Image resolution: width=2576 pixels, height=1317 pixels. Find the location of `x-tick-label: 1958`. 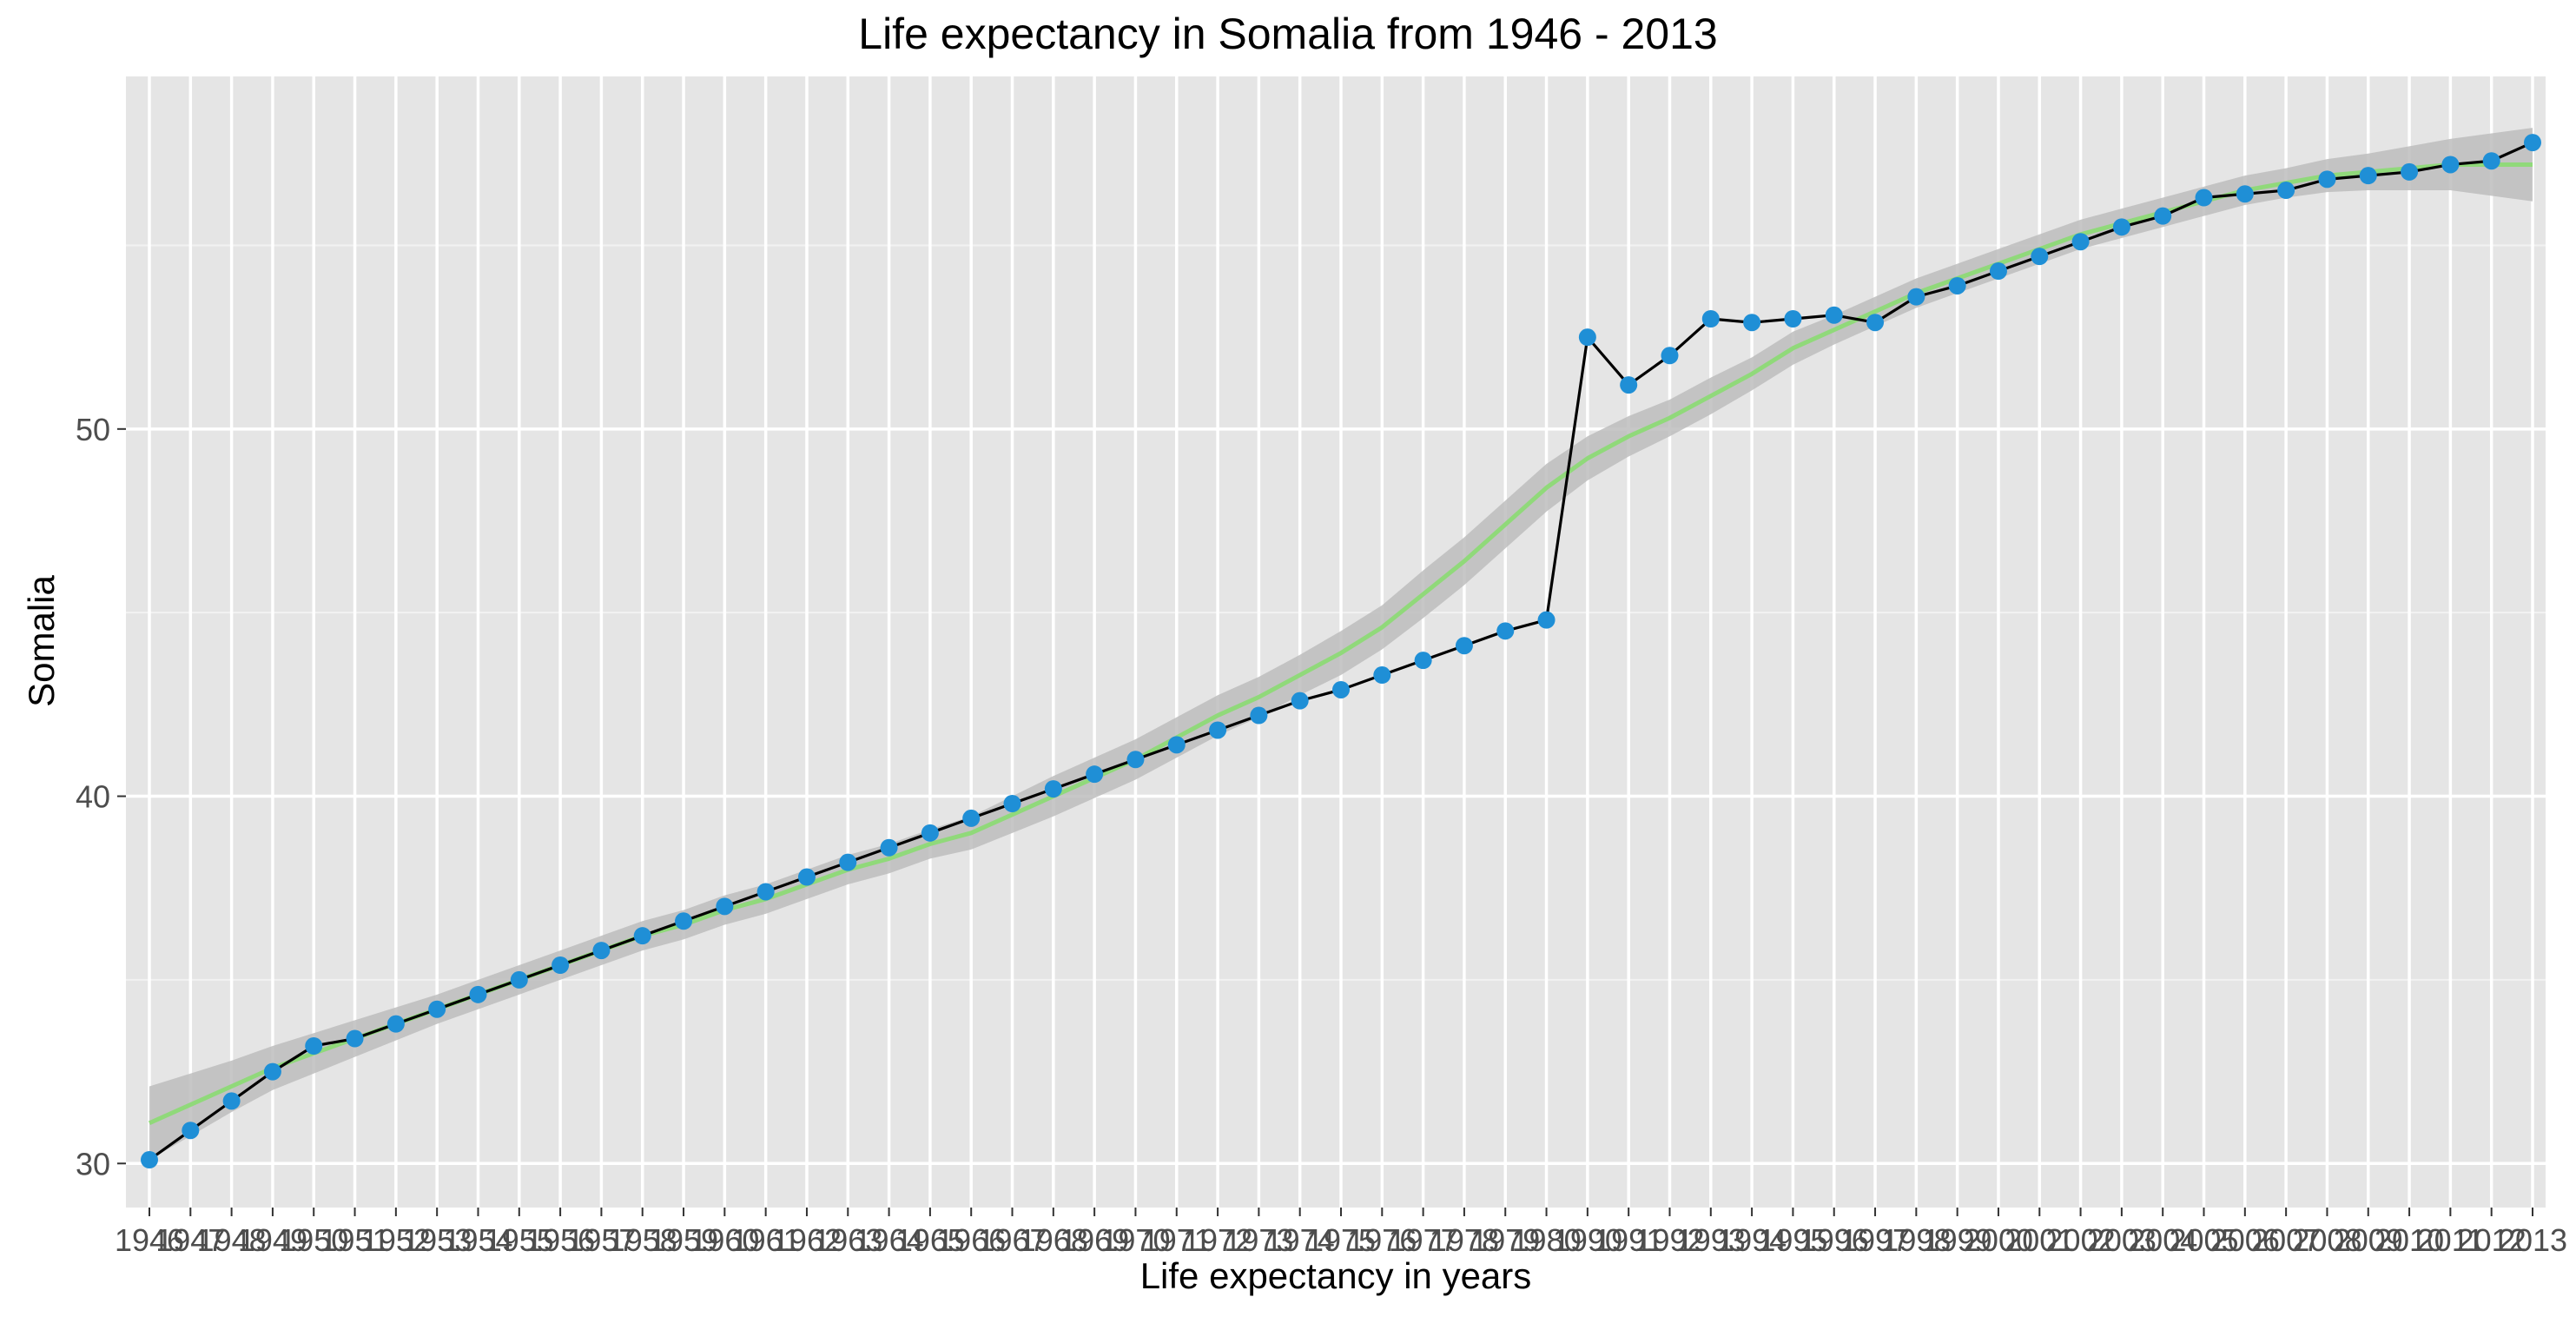

x-tick-label: 1958 is located at coordinates (643, 1240).